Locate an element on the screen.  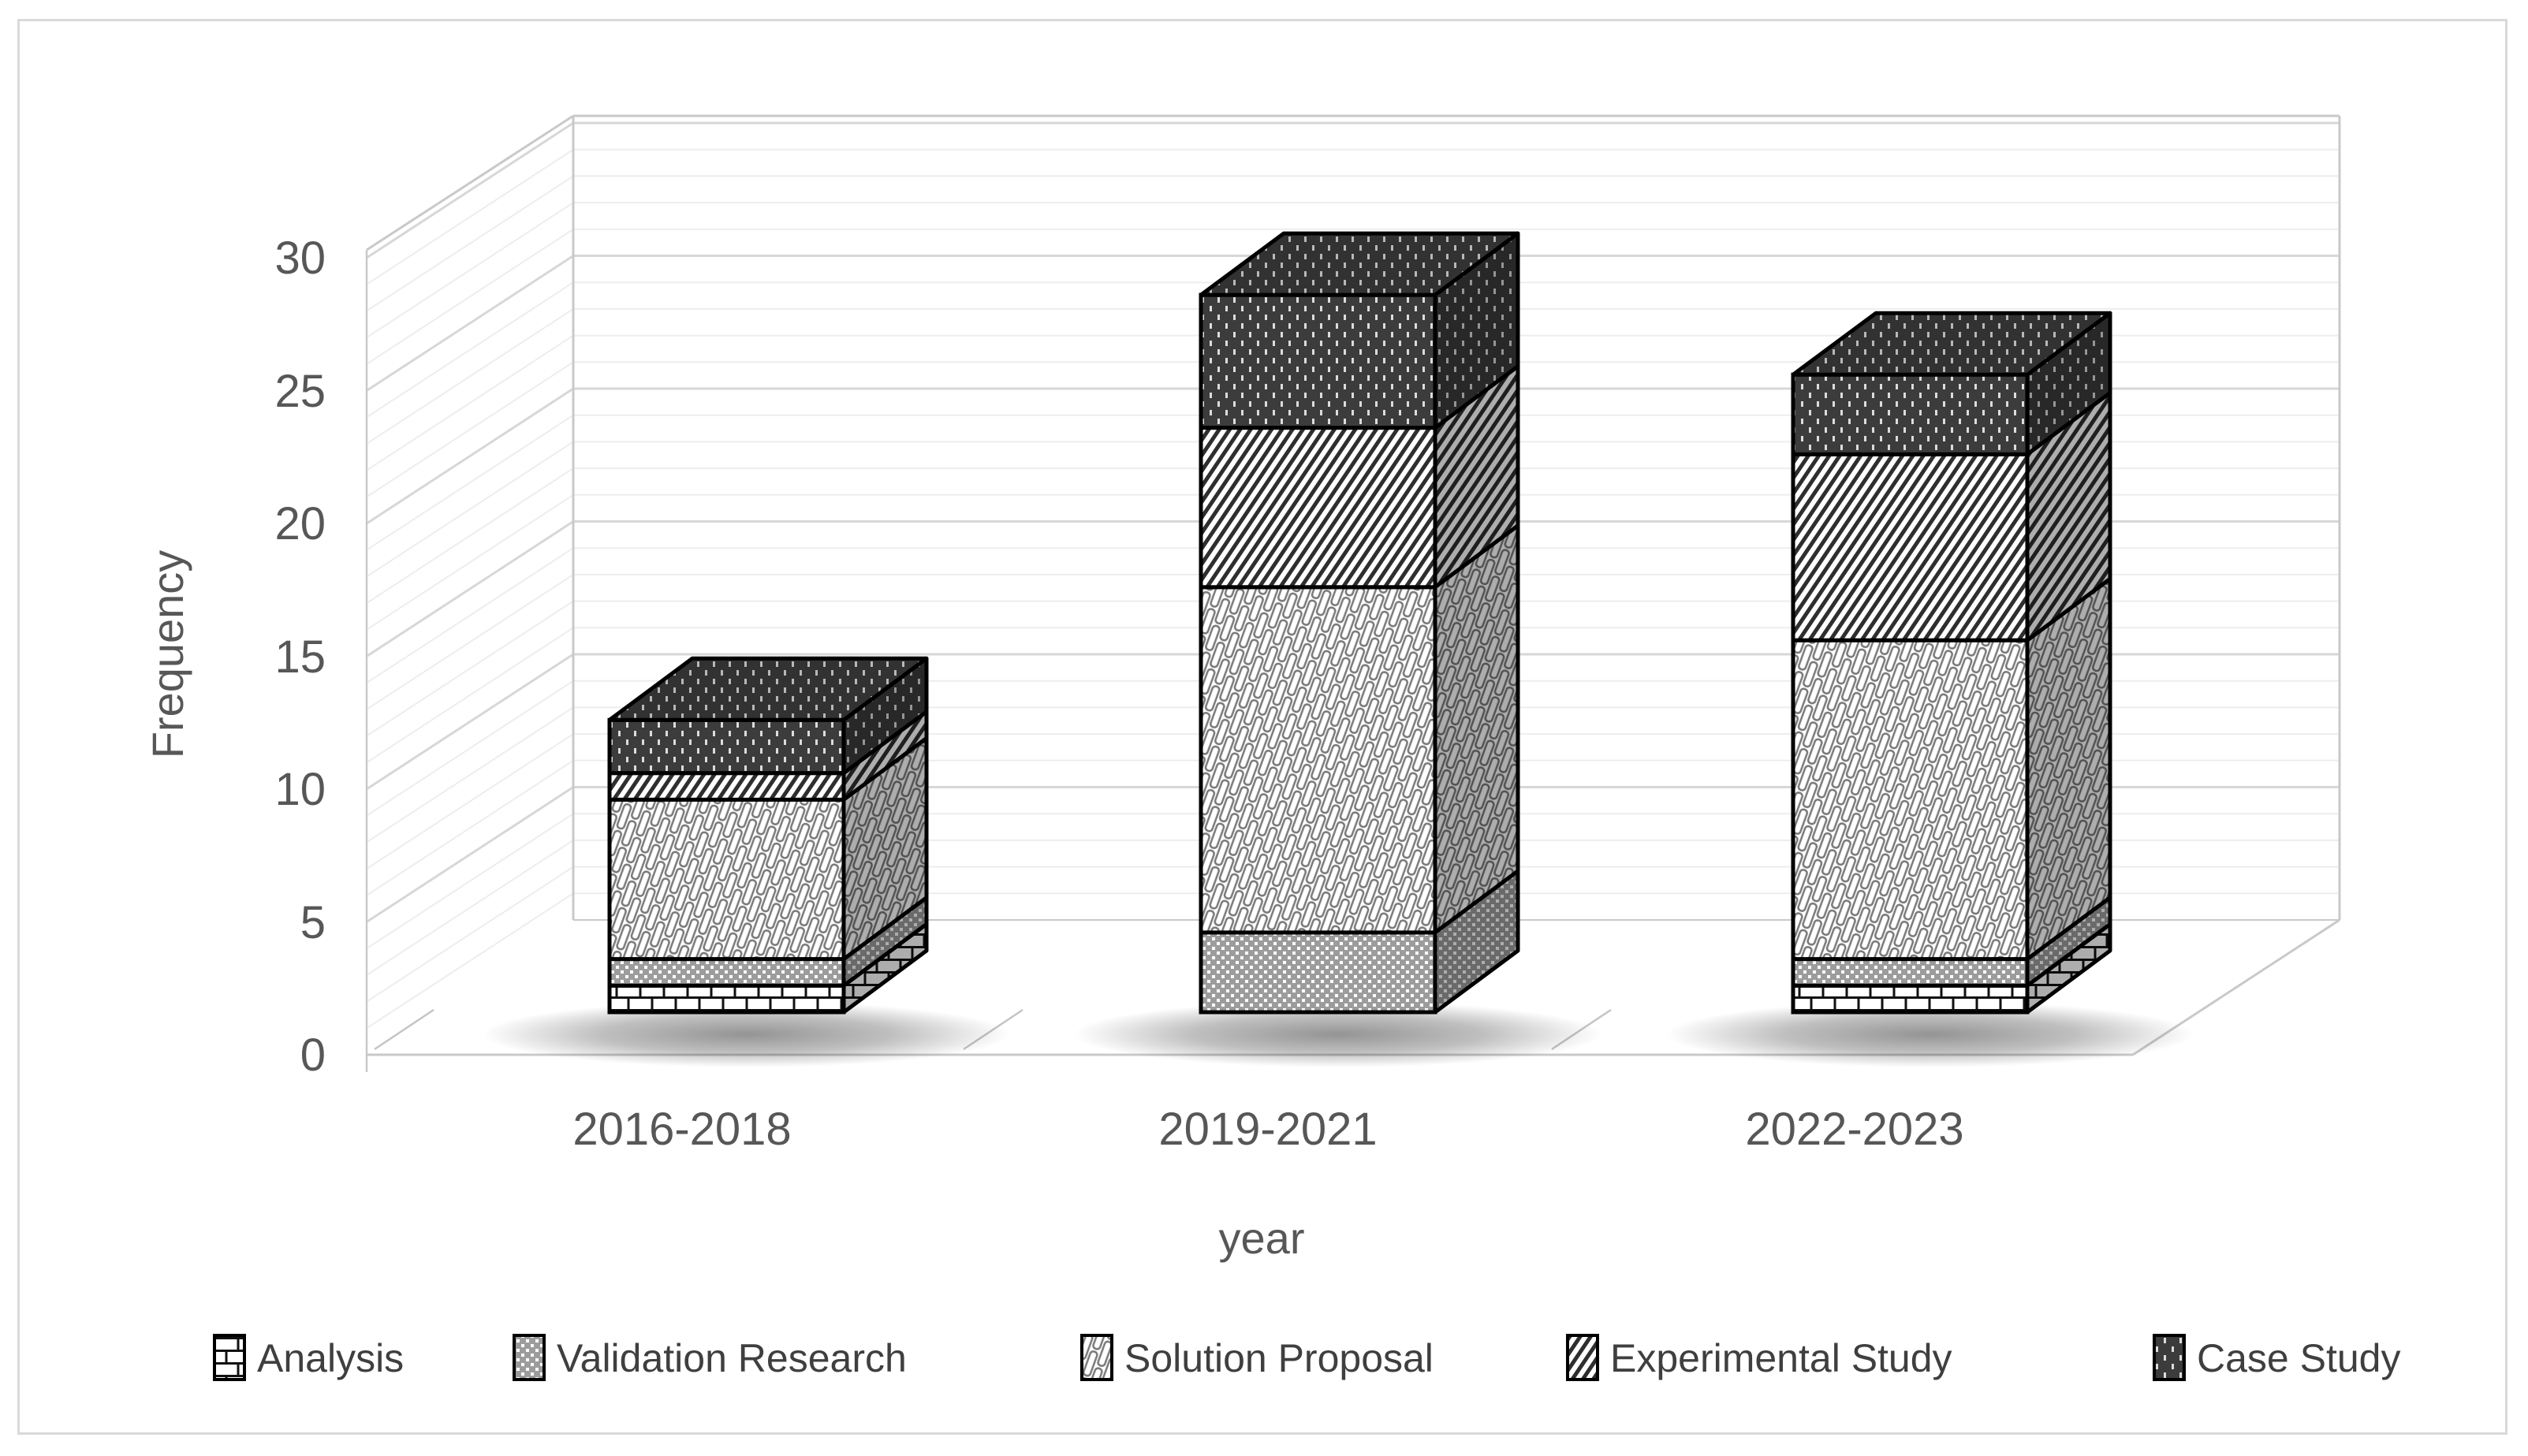
bar-top-face-2019-2021 is located at coordinates (1359, 264).